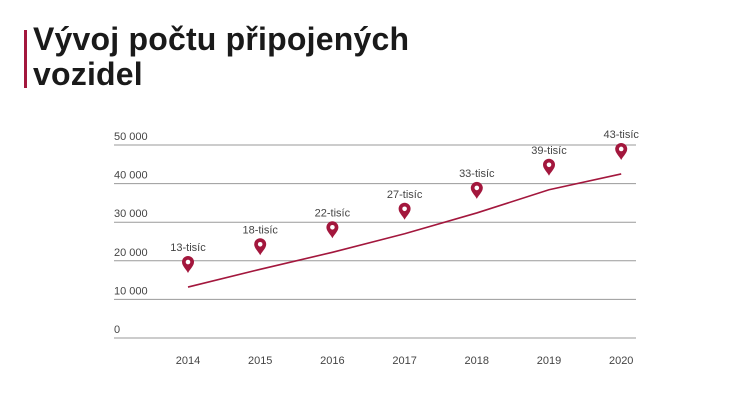 The width and height of the screenshot is (750, 400). What do you see at coordinates (188, 248) in the screenshot?
I see `data-label: 13-tisíc` at bounding box center [188, 248].